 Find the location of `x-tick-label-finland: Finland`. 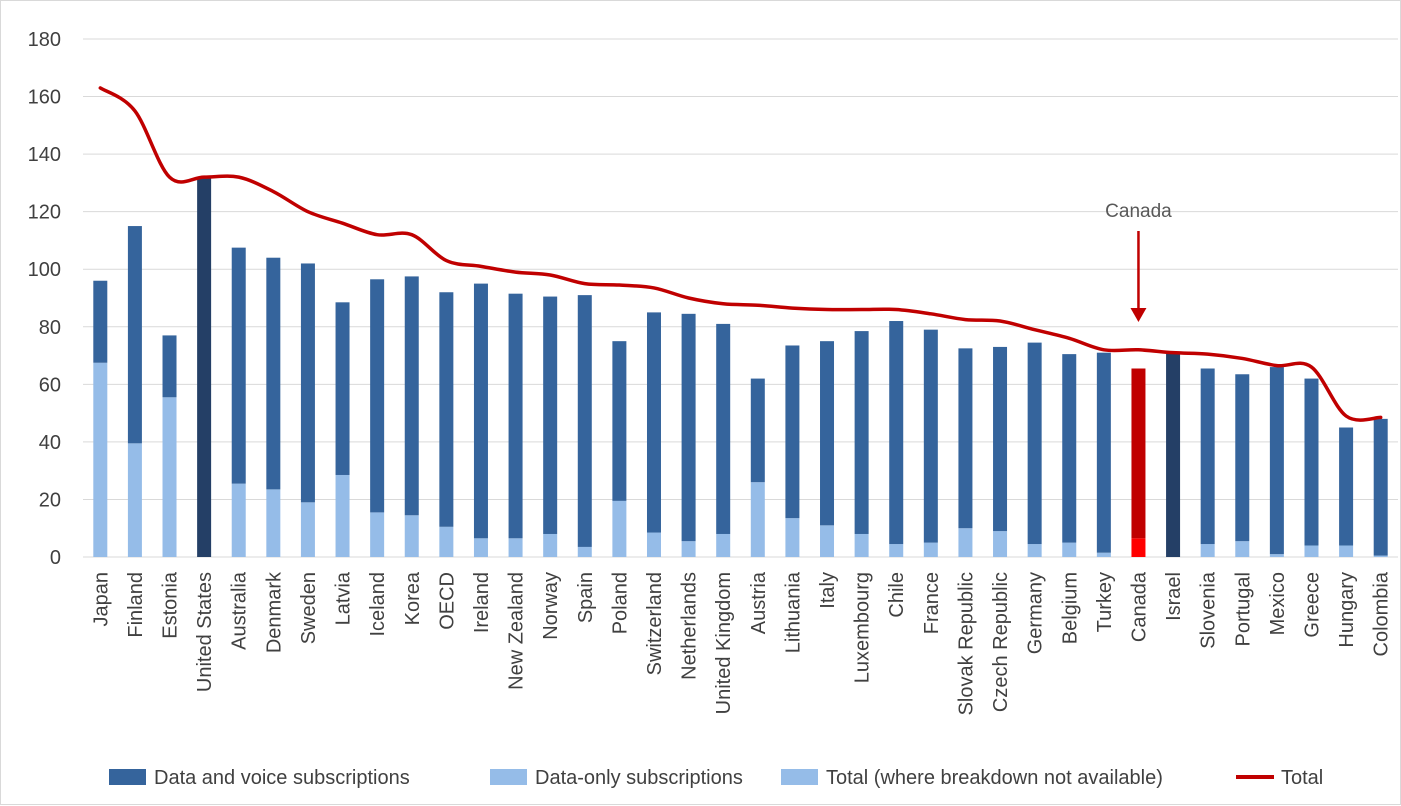

x-tick-label-finland: Finland is located at coordinates (136, 605).